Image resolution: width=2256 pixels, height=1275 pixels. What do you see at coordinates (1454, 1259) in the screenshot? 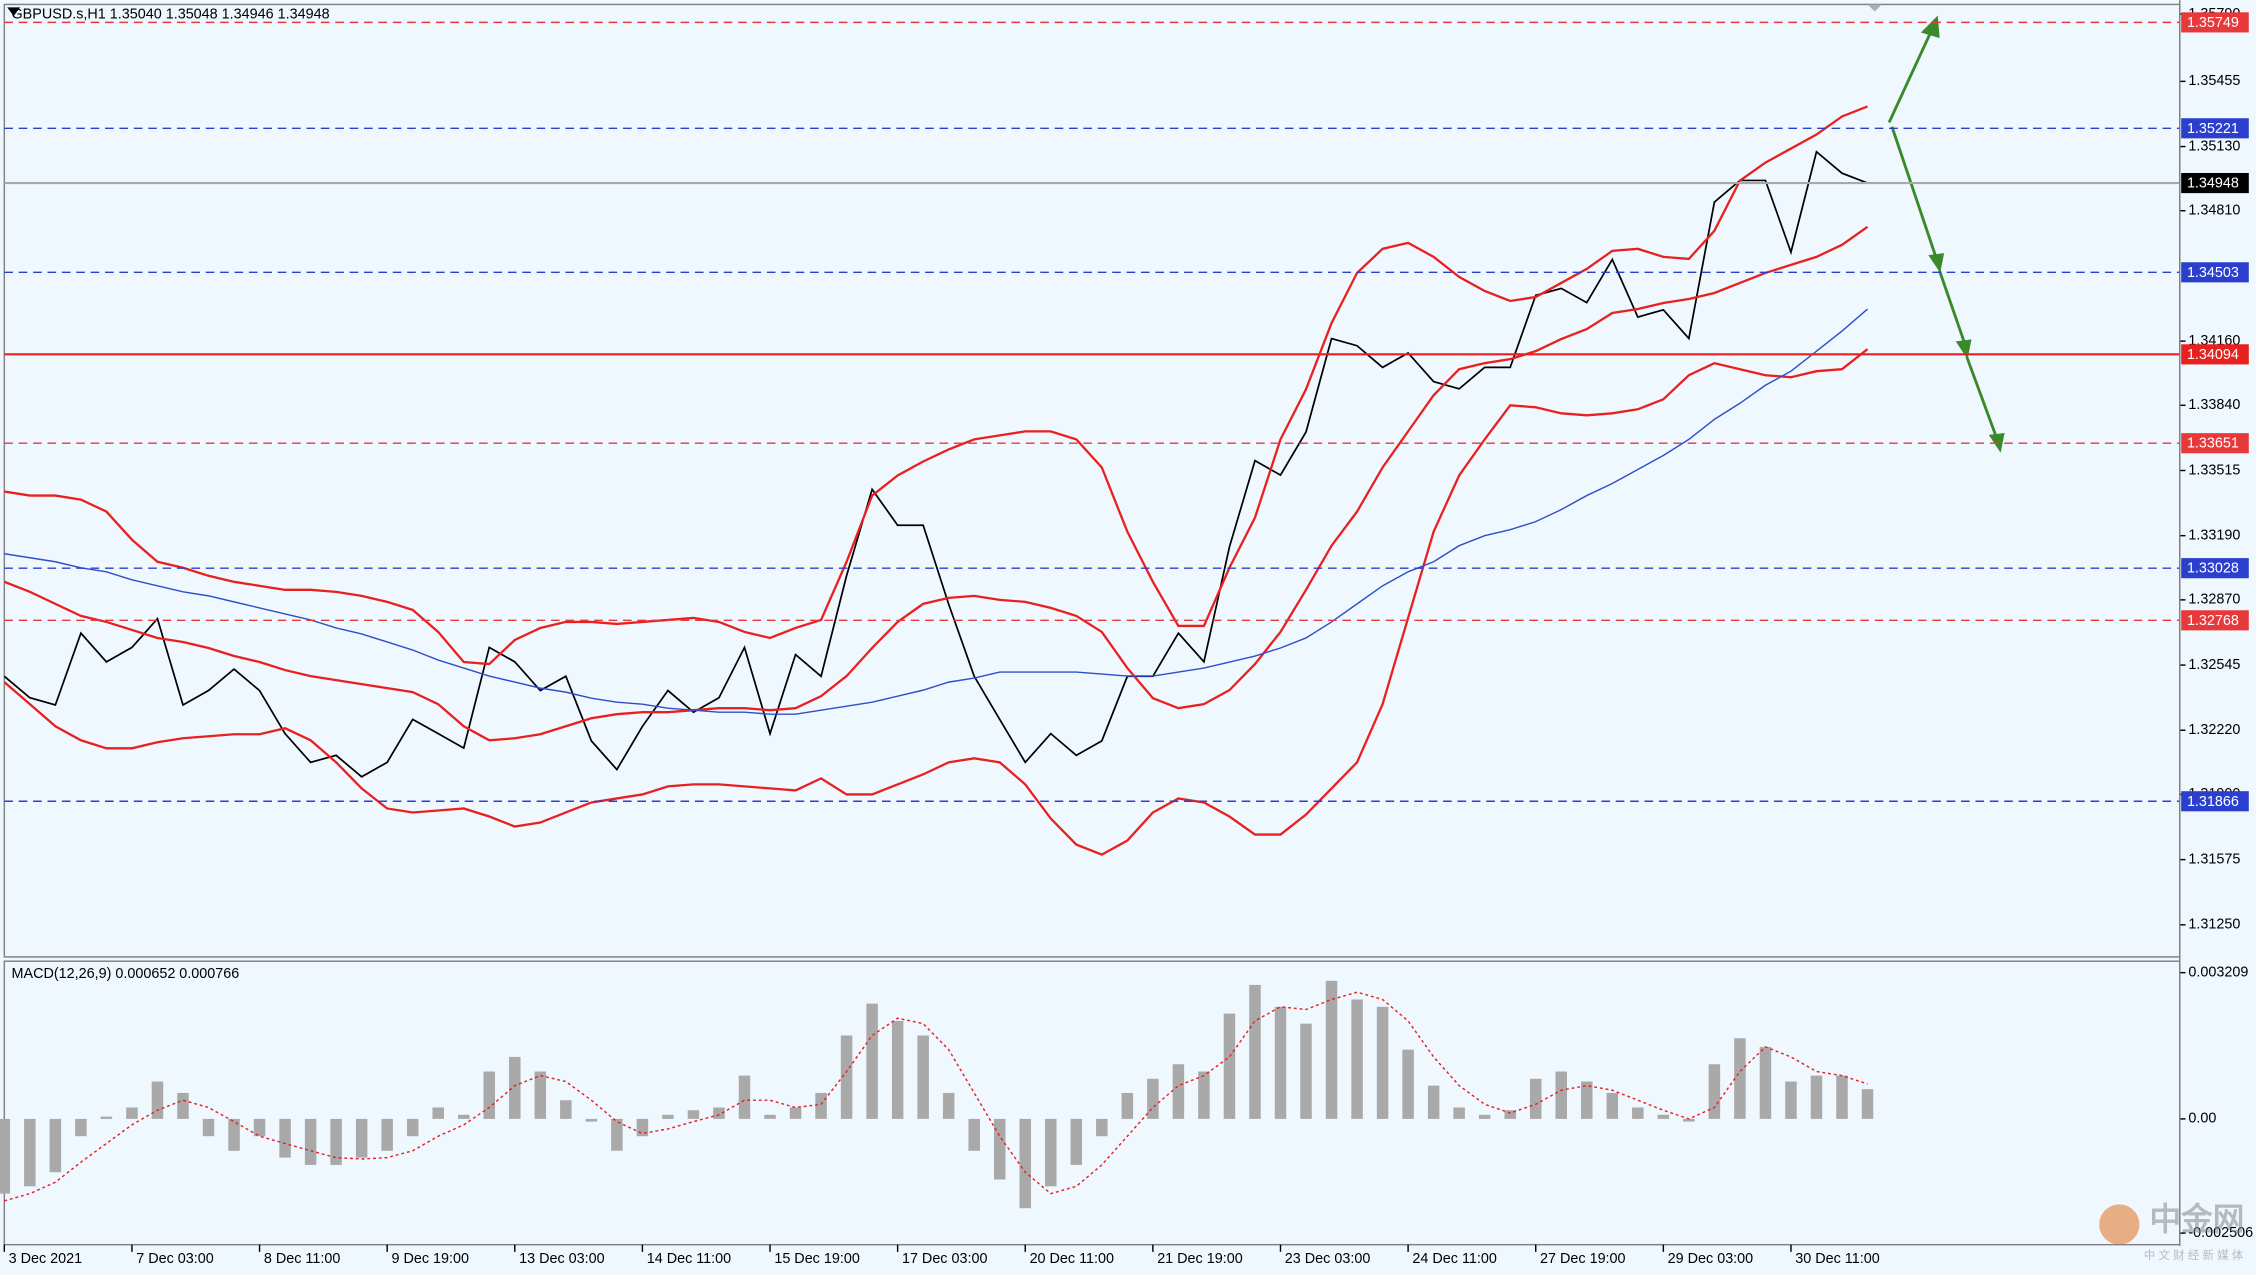
I see `x-tick-label: 24 Dec 11:00` at bounding box center [1454, 1259].